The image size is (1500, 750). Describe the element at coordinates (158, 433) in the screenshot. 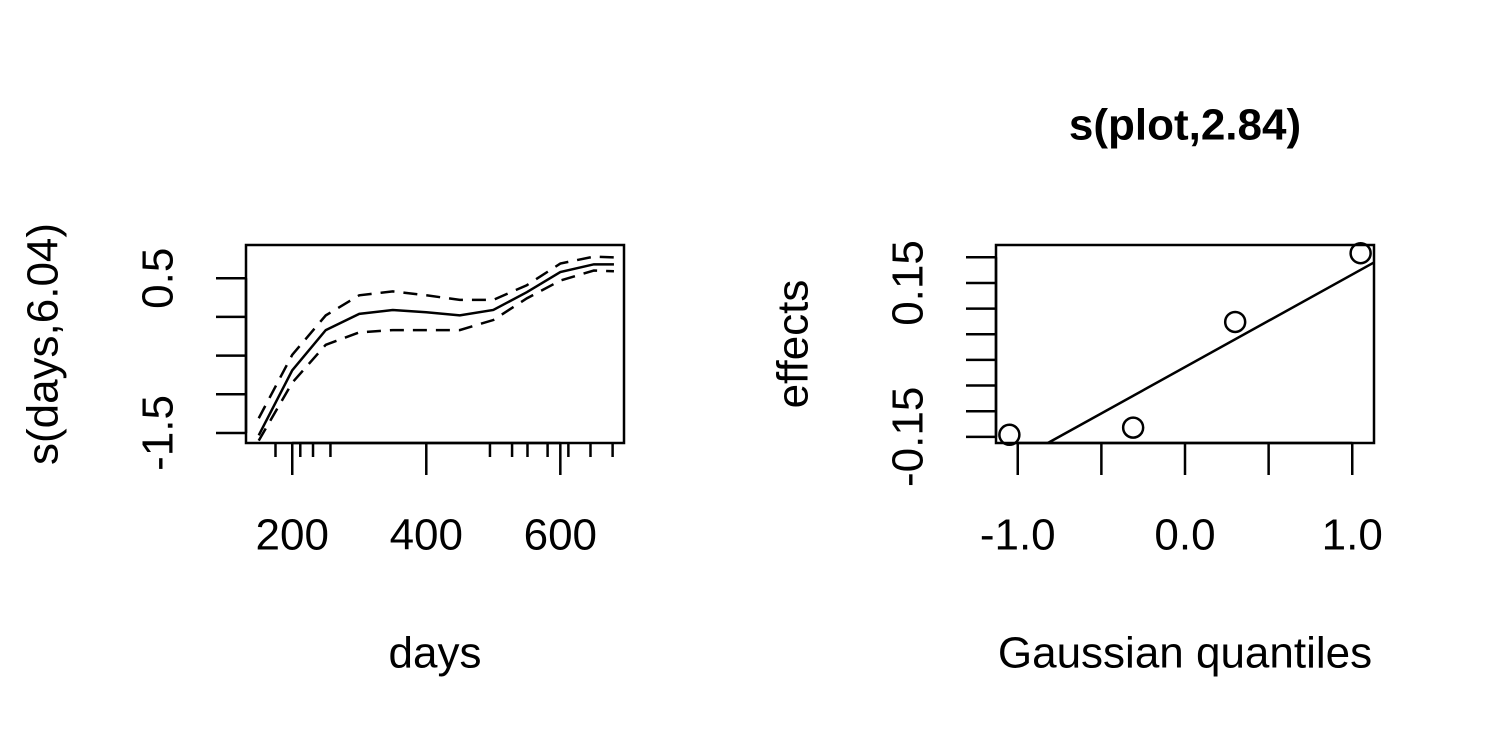

I see `y-tick-label: -1.5` at that location.